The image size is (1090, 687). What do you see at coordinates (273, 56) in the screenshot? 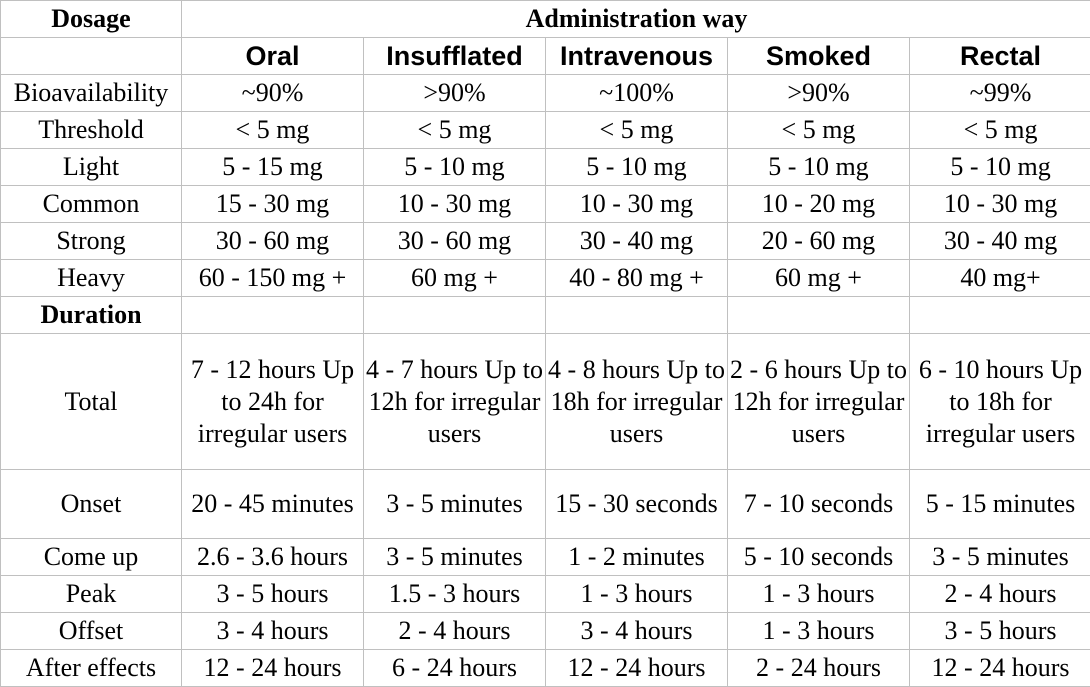
I see `route-header-oral: Oral` at bounding box center [273, 56].